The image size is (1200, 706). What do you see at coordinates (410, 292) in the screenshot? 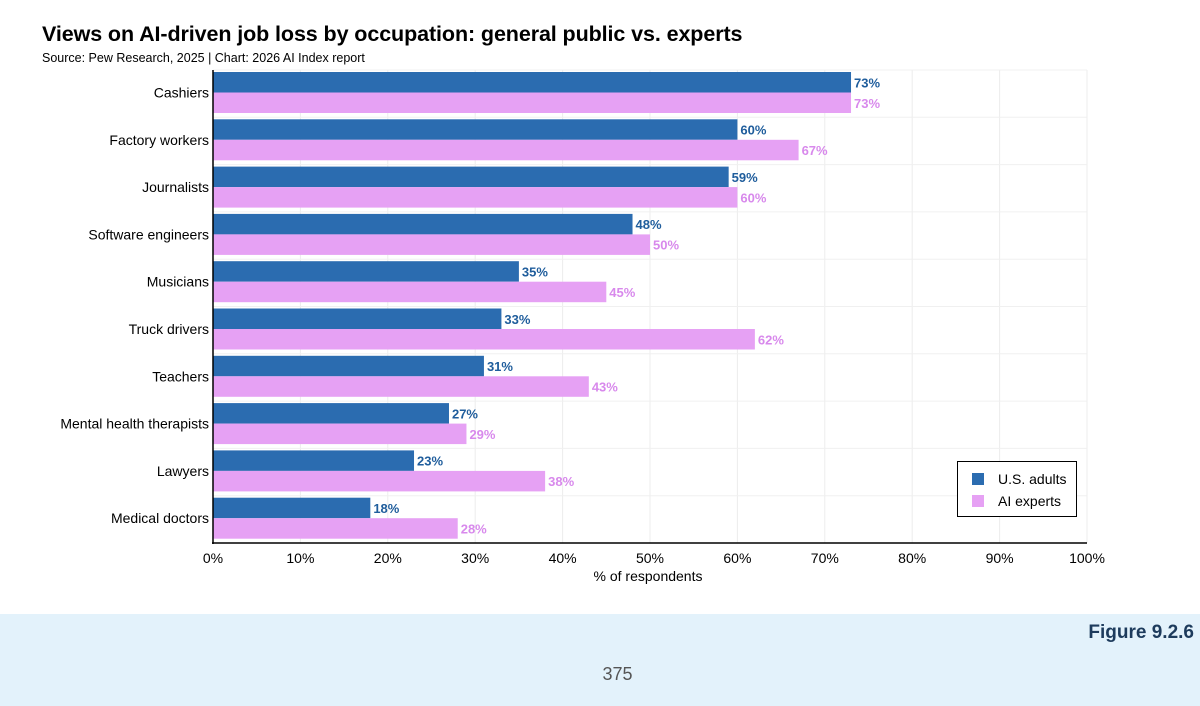
I see `bar-ai-experts-musicians` at bounding box center [410, 292].